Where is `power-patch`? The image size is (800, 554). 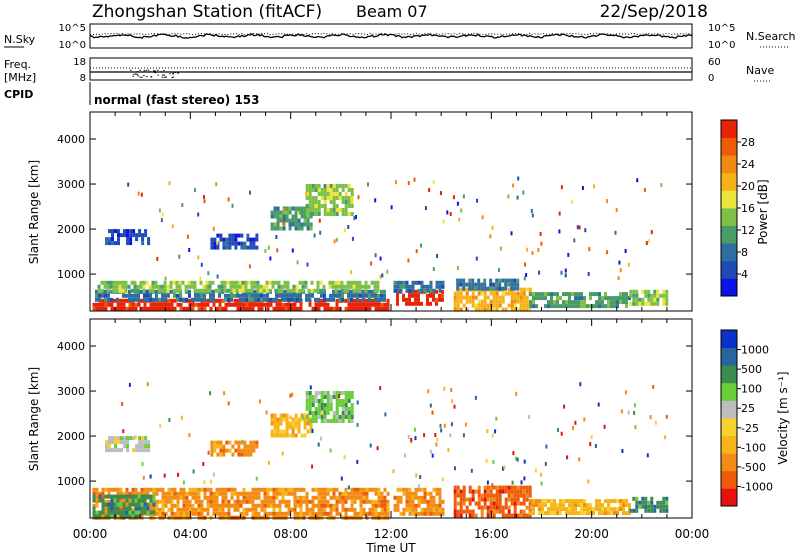
power-patch is located at coordinates (580, 300).